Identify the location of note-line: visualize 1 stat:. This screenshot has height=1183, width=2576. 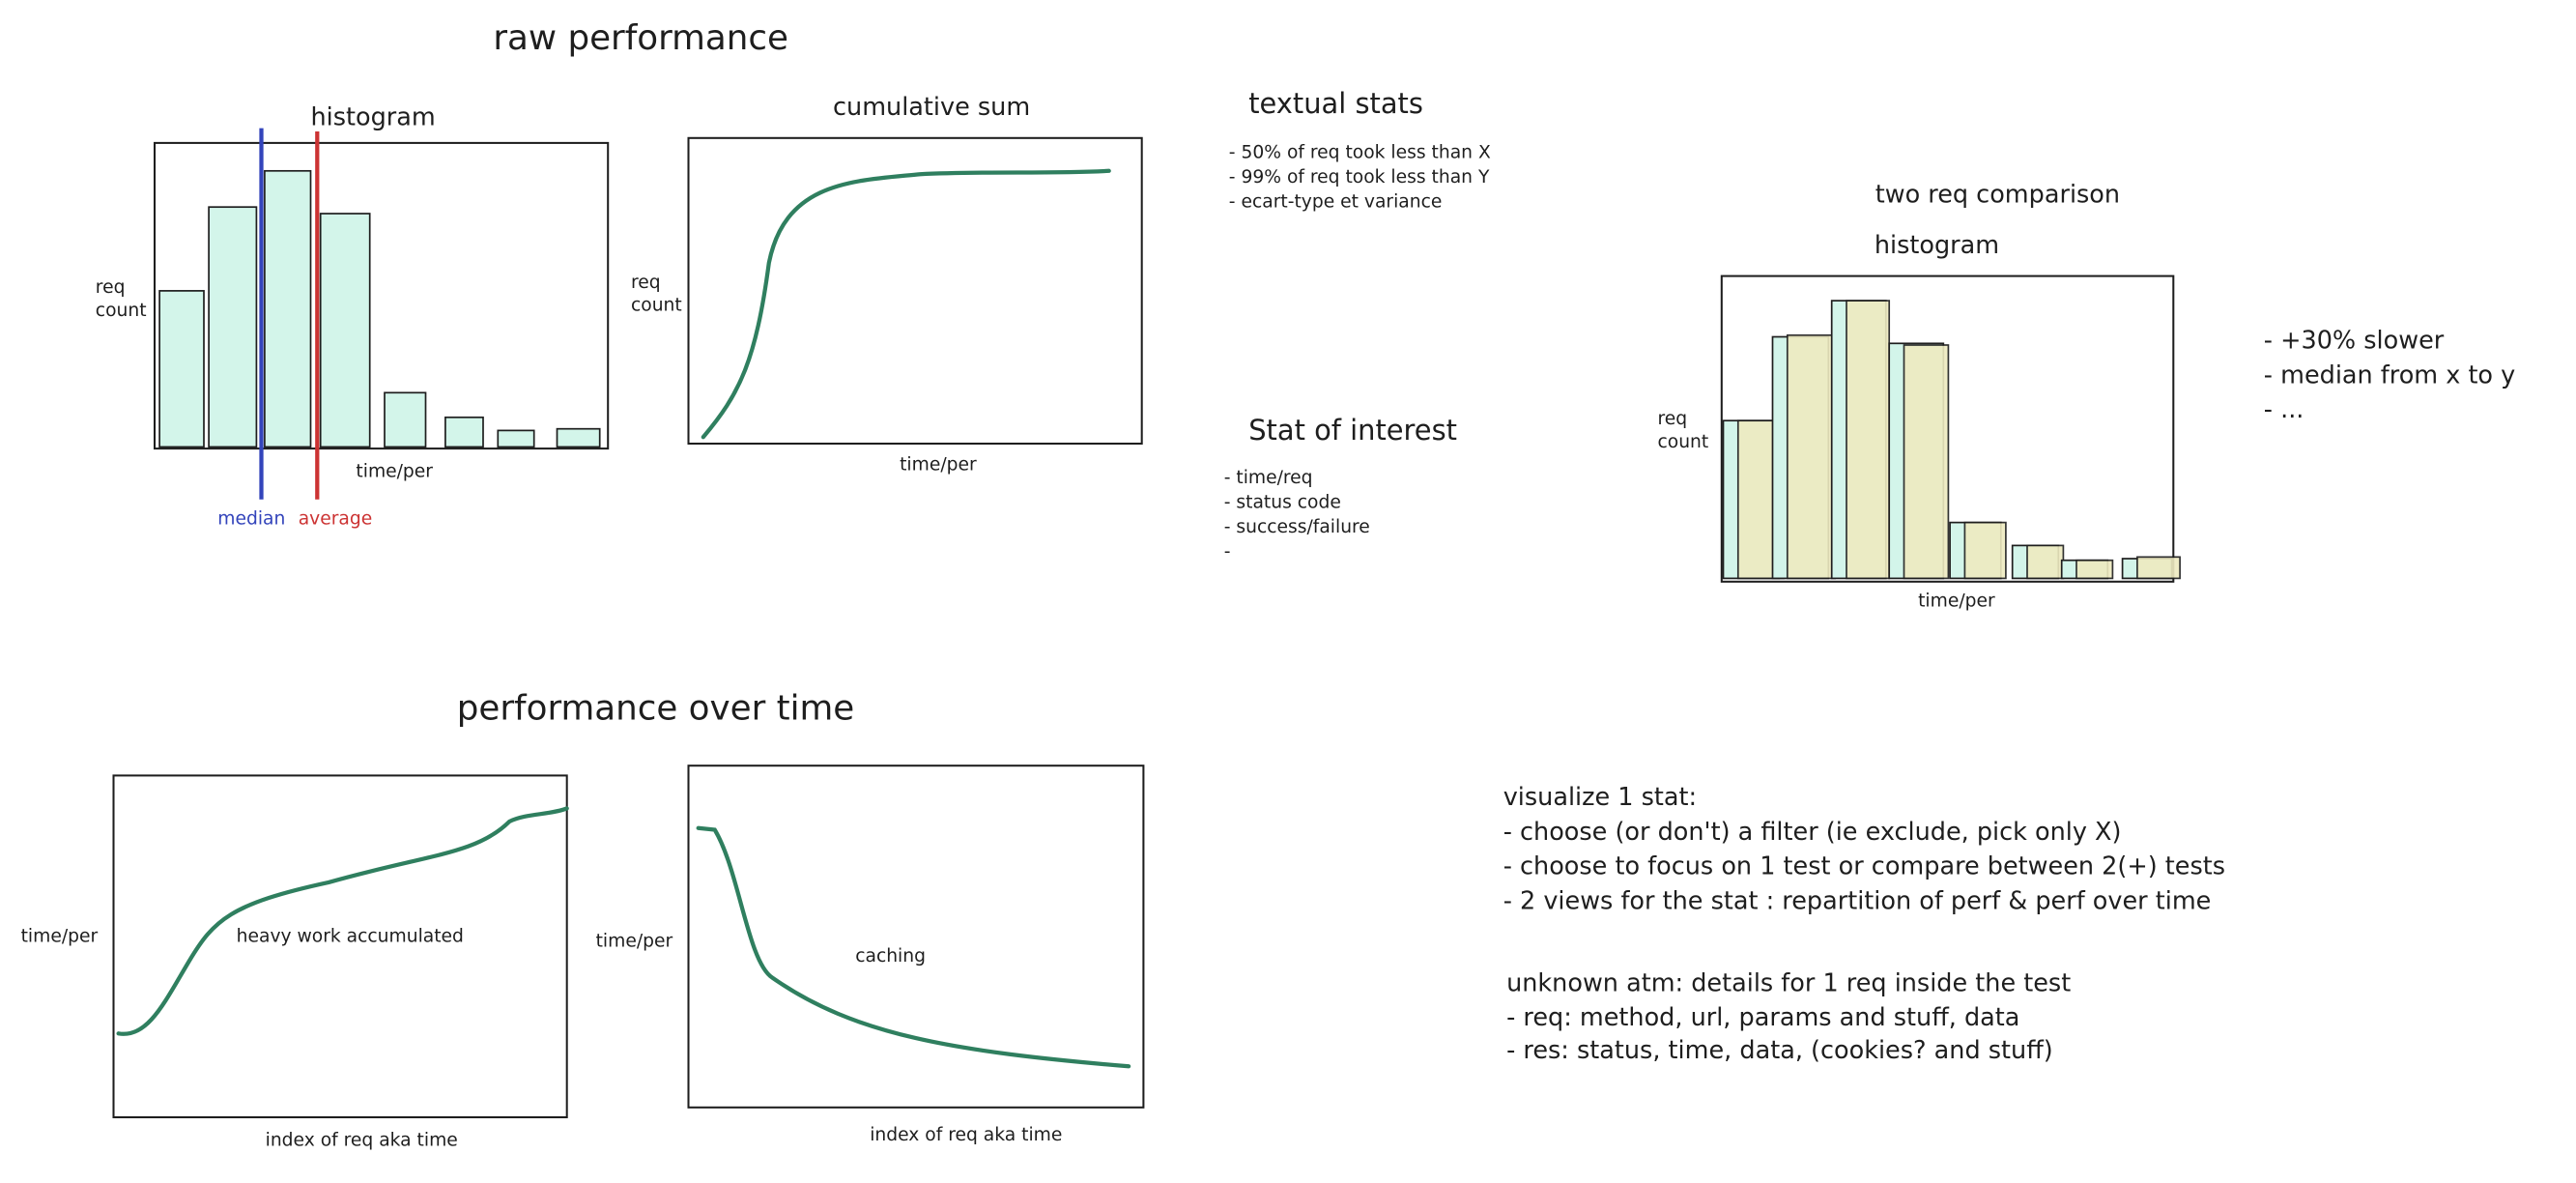
(1600, 798).